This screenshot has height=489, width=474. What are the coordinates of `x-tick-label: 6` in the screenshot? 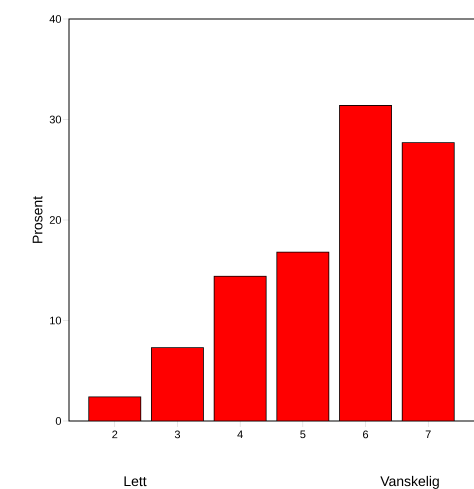 It's located at (365, 434).